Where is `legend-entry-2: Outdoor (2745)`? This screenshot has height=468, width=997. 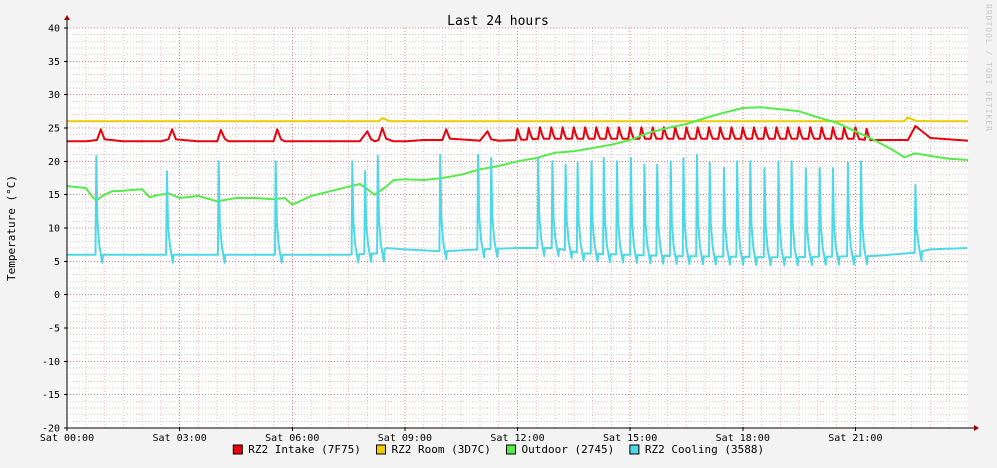
legend-entry-2: Outdoor (2745) is located at coordinates (560, 449).